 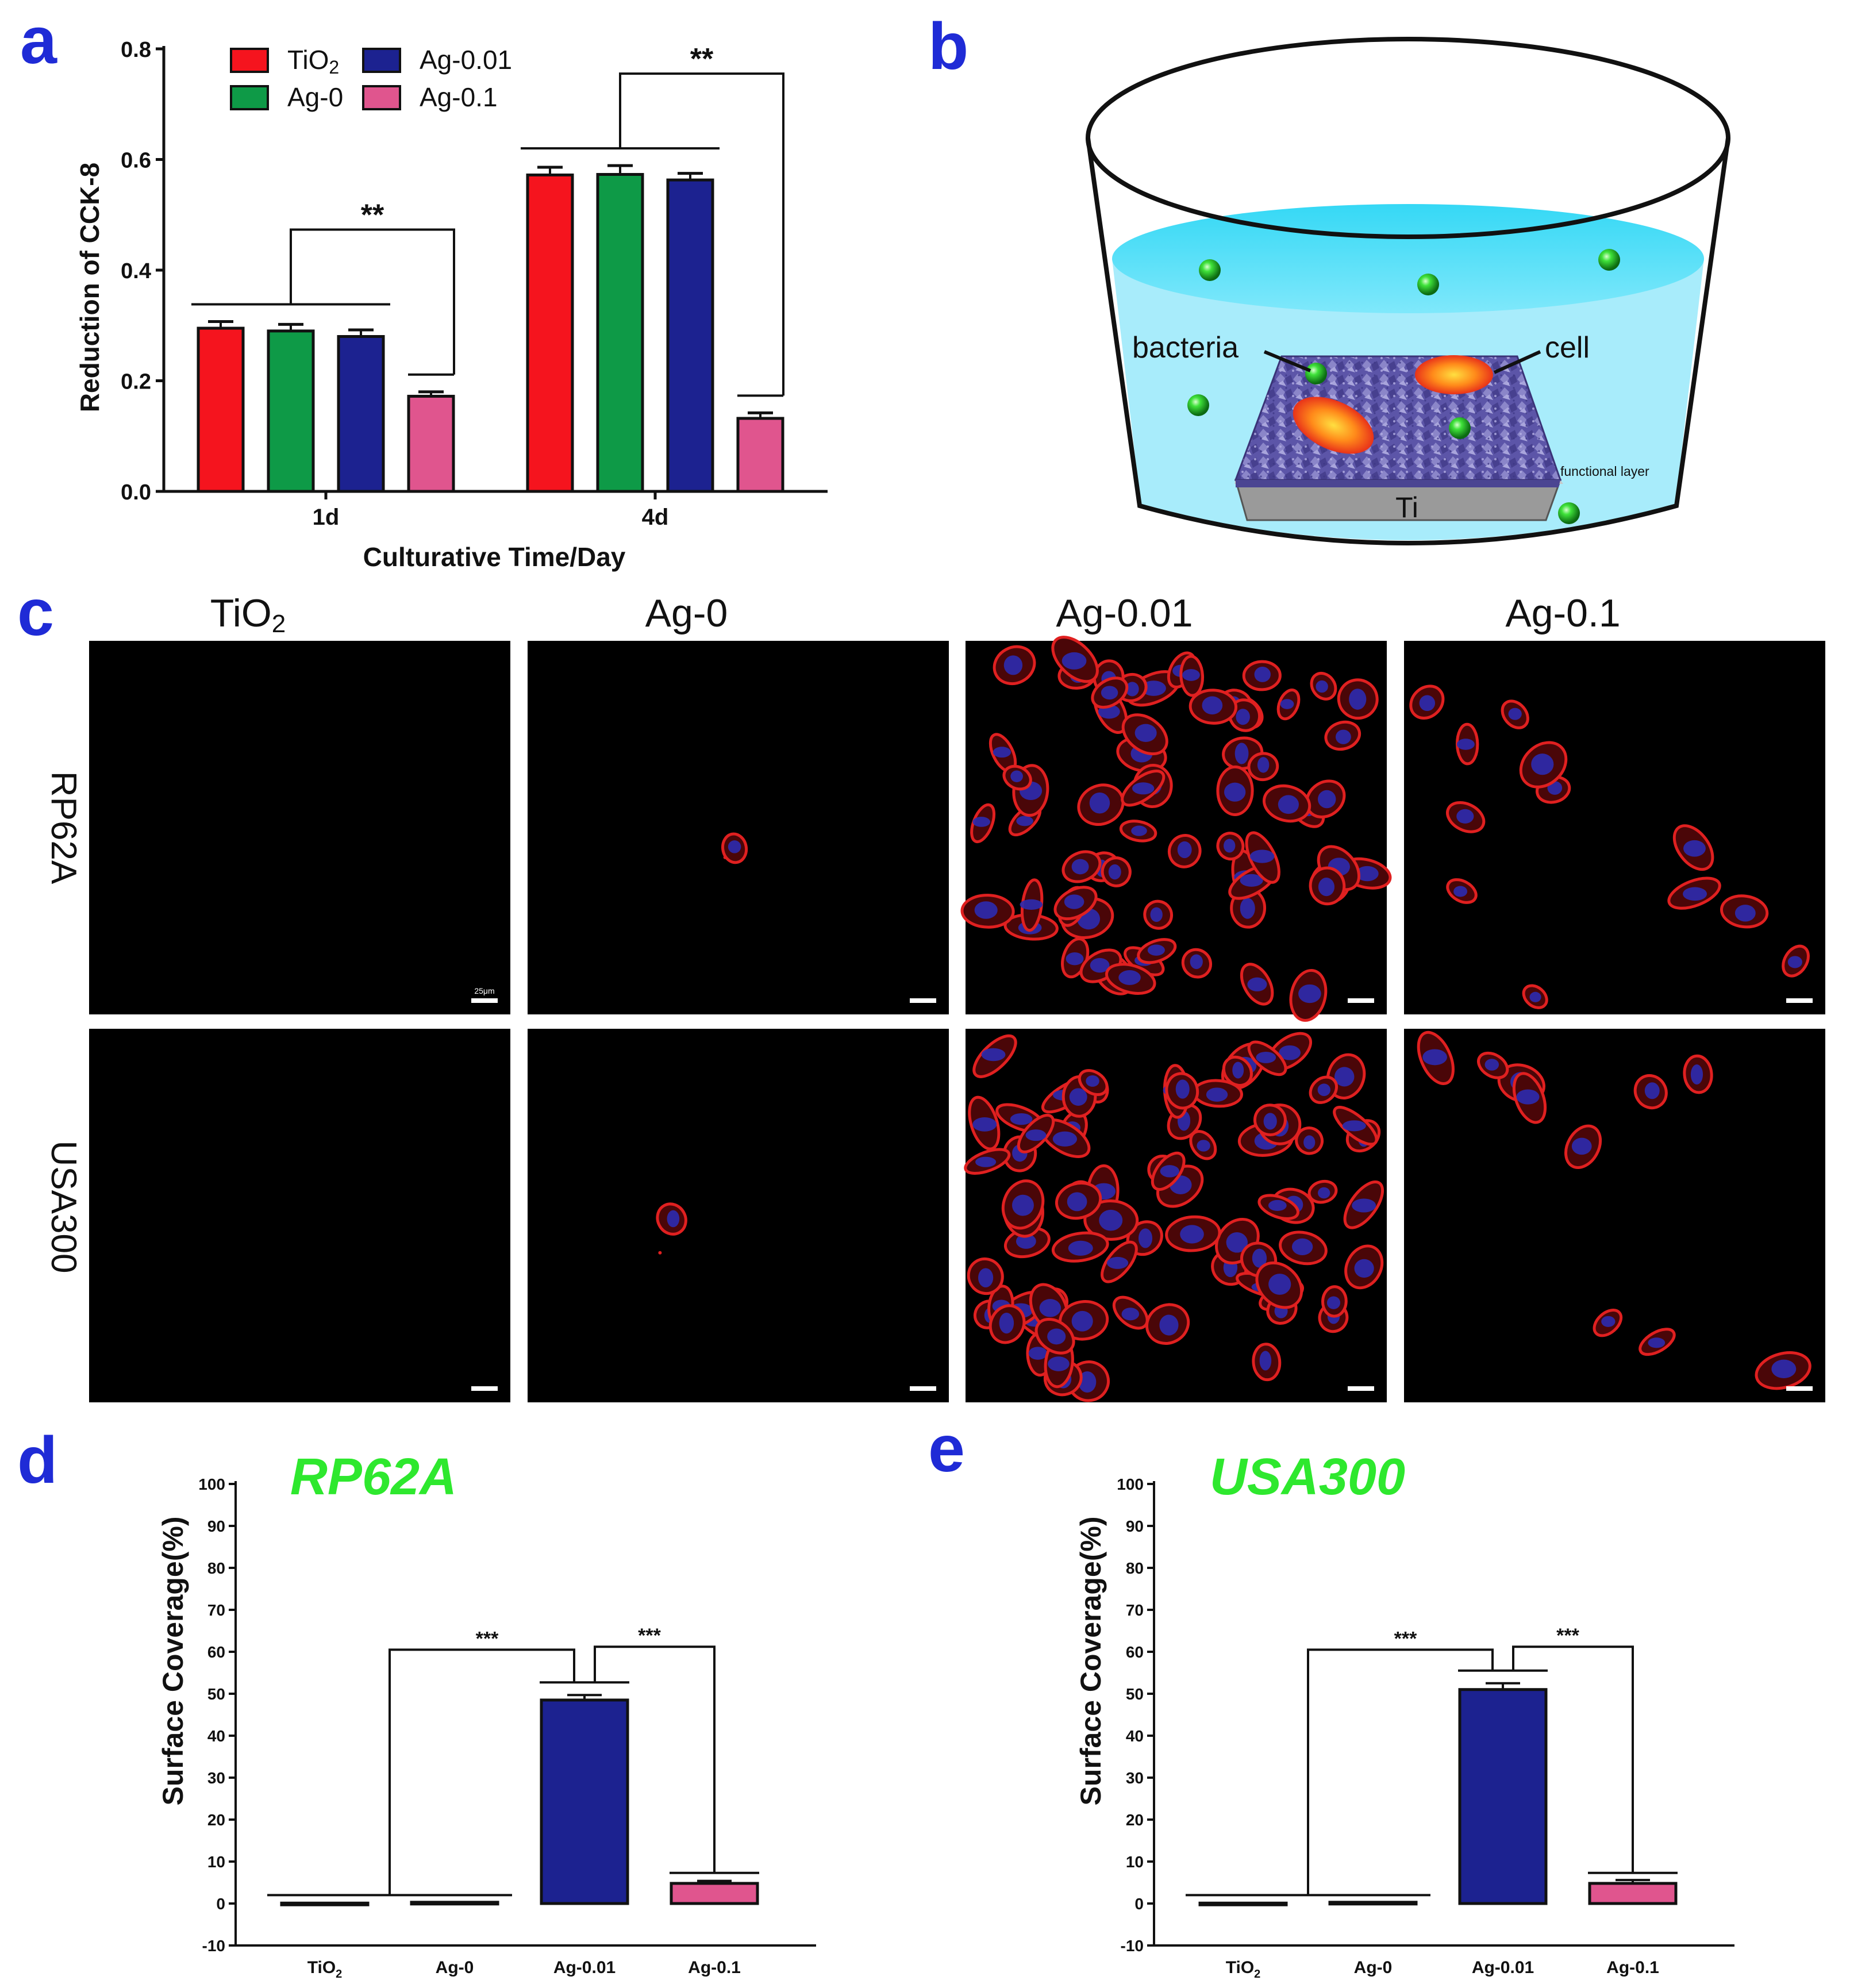 What do you see at coordinates (1130, 1484) in the screenshot?
I see `y-tick-label: 100` at bounding box center [1130, 1484].